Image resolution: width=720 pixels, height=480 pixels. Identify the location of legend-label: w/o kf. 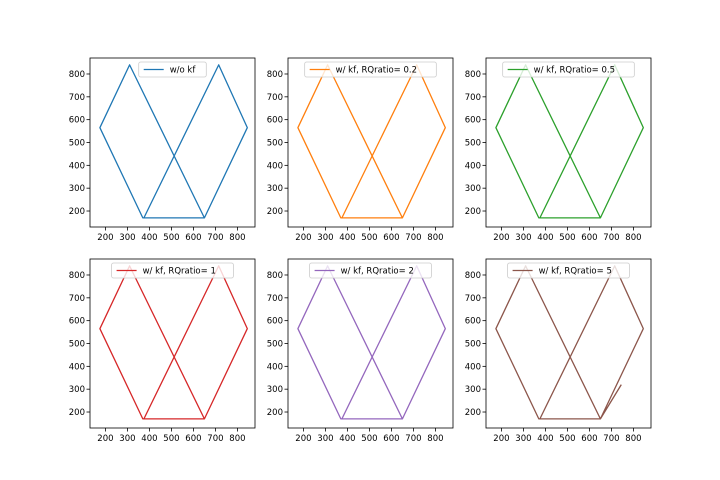
(183, 71).